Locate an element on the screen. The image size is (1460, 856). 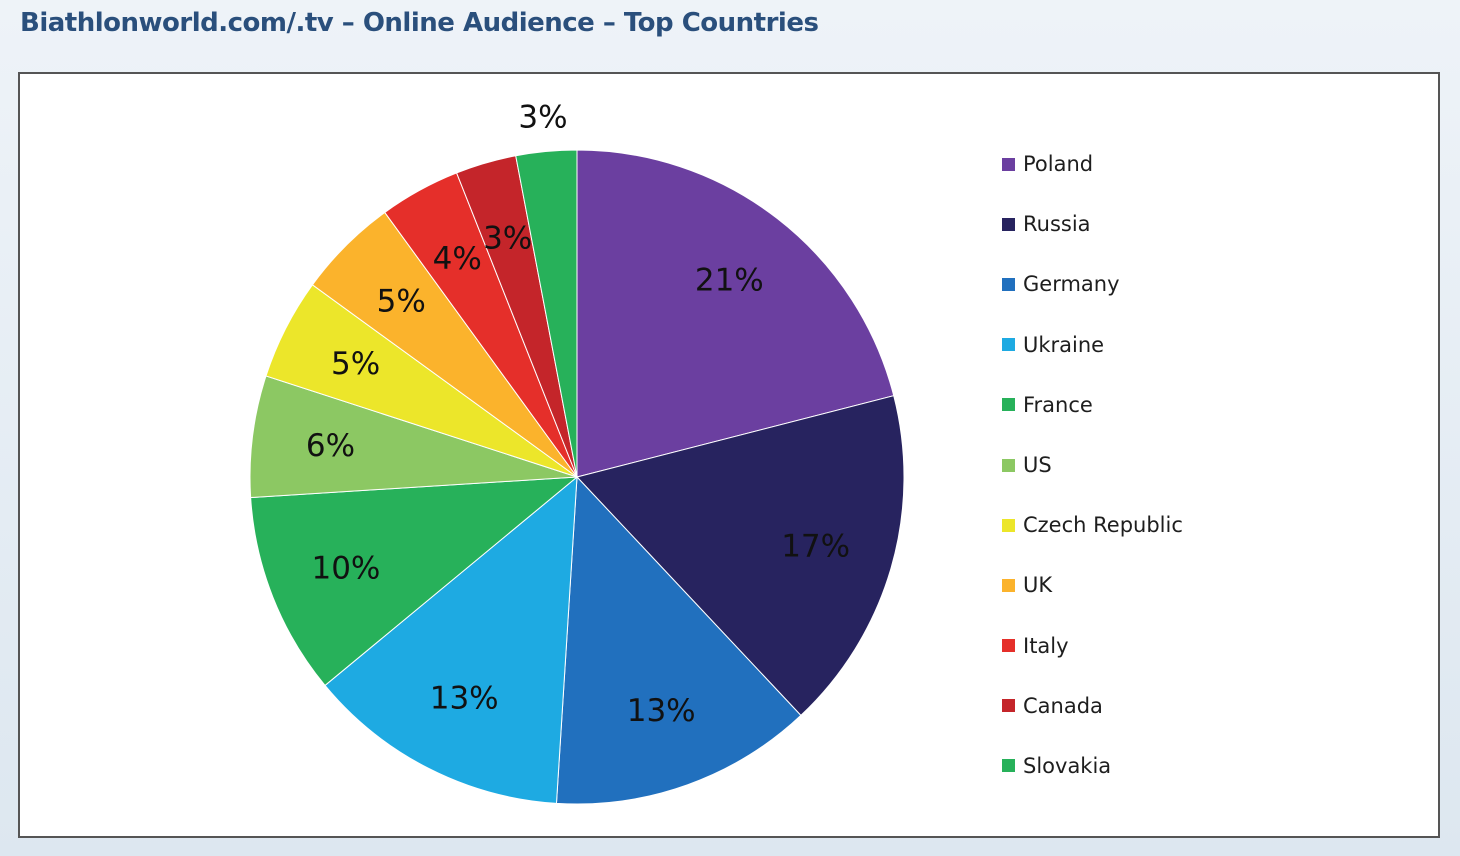
slice-label-canada: 3% is located at coordinates (507, 238).